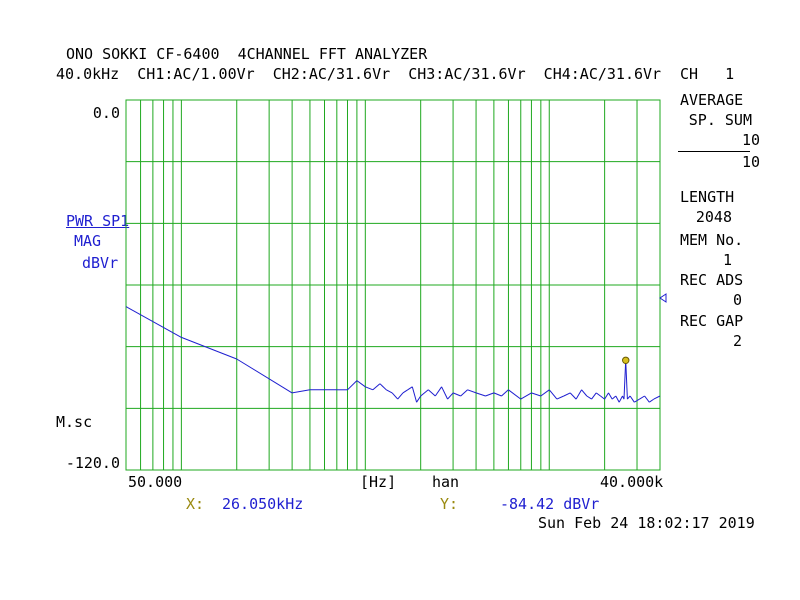 The height and width of the screenshot is (600, 800). What do you see at coordinates (247, 54) in the screenshot?
I see `instrument-title: ONO SOKKI CF-6400 4CHANNEL FFT ANALYZER` at bounding box center [247, 54].